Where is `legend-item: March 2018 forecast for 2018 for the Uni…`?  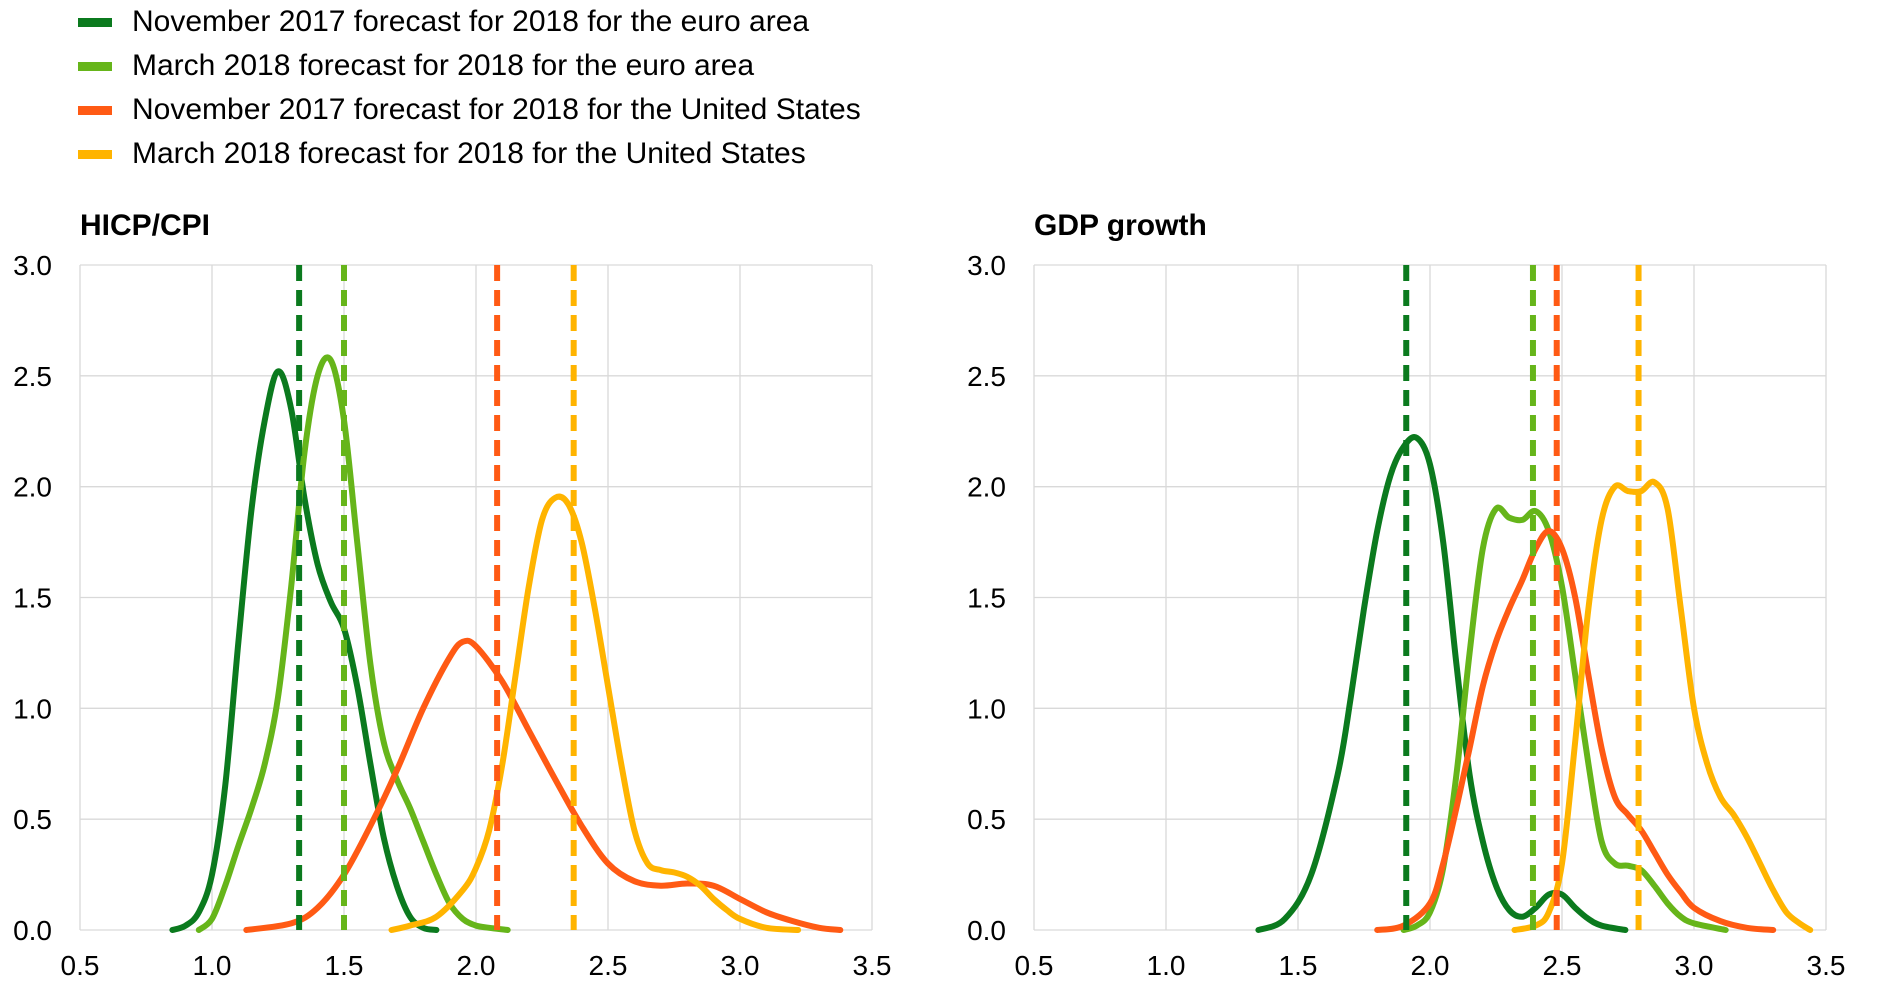
legend-item: March 2018 forecast for 2018 for the Uni… is located at coordinates (469, 154).